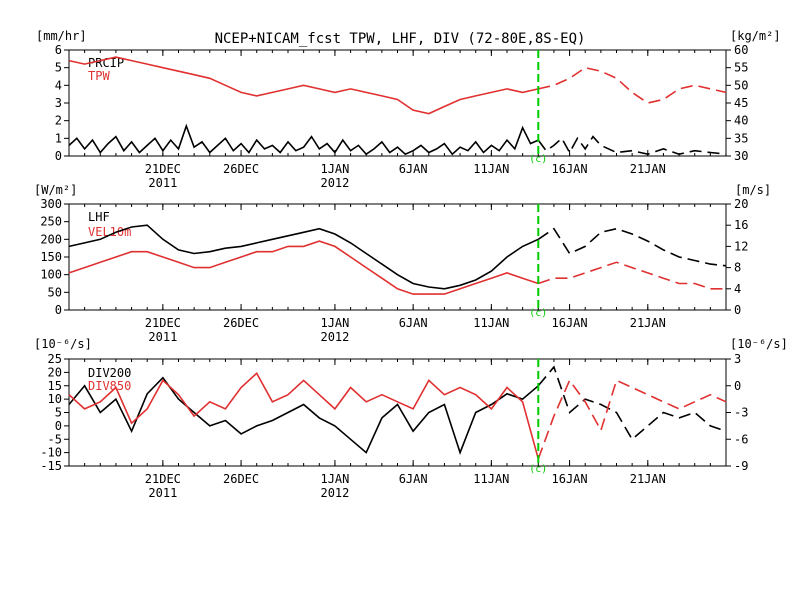 Image resolution: width=800 pixels, height=600 pixels. I want to click on left-tick-label: 250, so click(51, 222).